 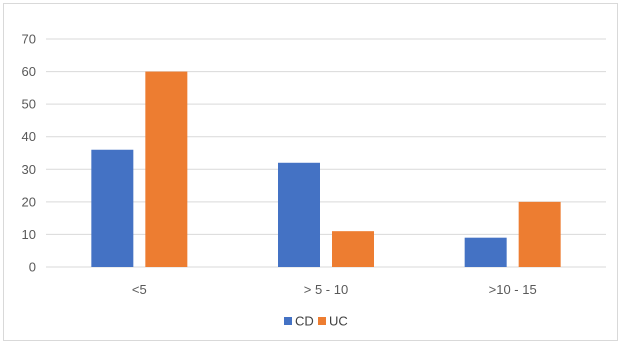 I want to click on legend: CD UC, so click(x=316, y=321).